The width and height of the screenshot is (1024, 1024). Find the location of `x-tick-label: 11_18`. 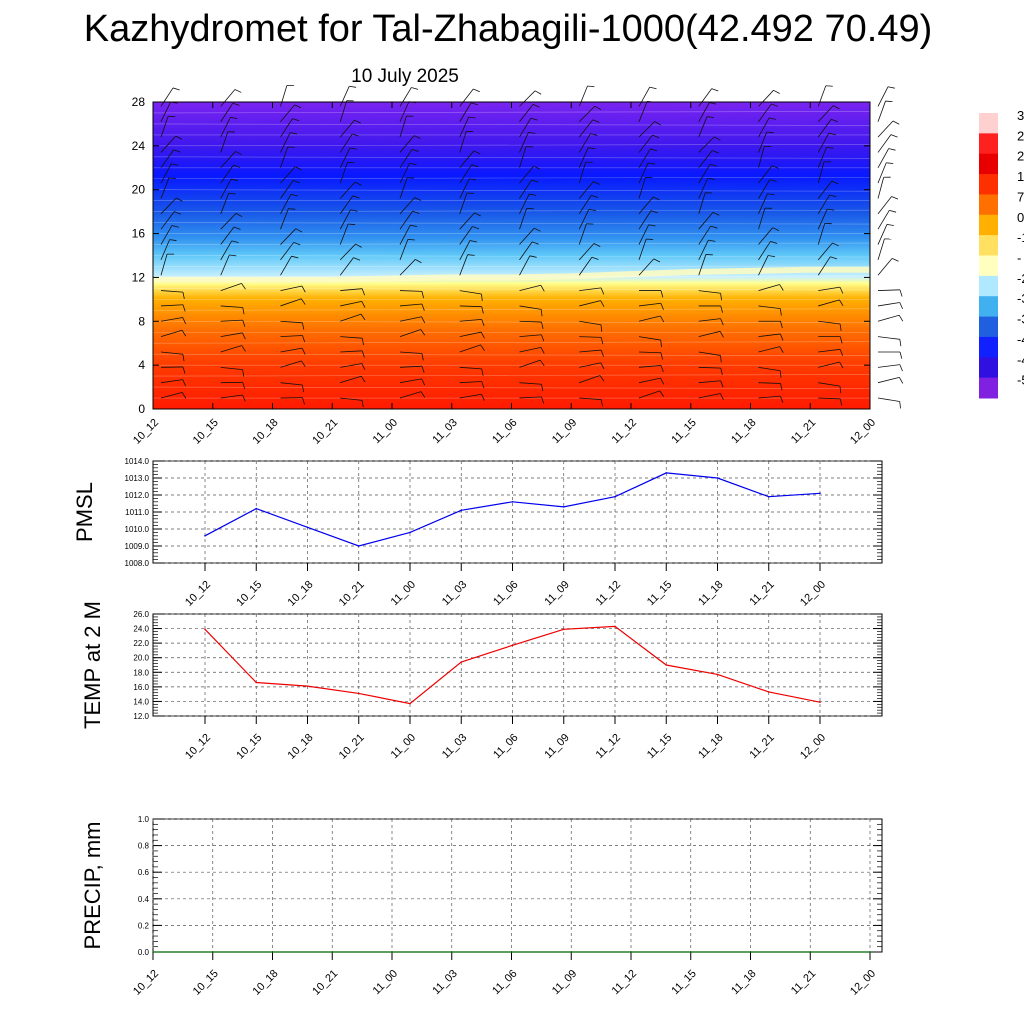

x-tick-label: 11_18 is located at coordinates (744, 432).